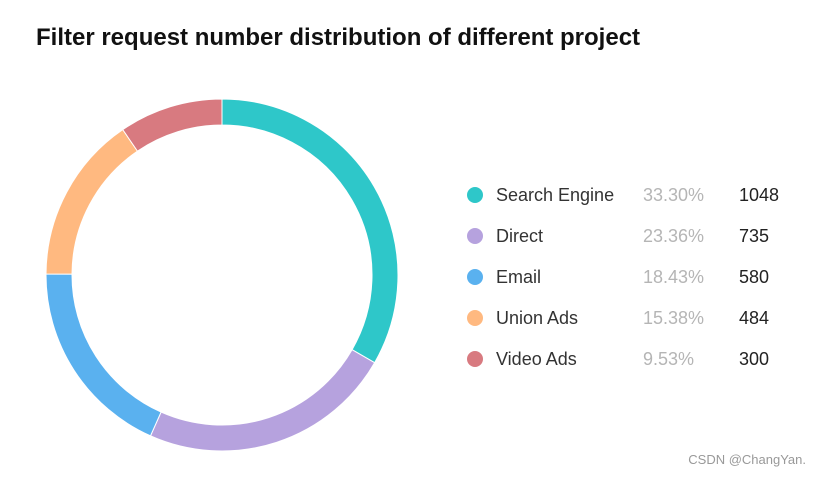  Describe the element at coordinates (628, 198) in the screenshot. I see `legend-item: Search Engine 33.30% 1048` at that location.